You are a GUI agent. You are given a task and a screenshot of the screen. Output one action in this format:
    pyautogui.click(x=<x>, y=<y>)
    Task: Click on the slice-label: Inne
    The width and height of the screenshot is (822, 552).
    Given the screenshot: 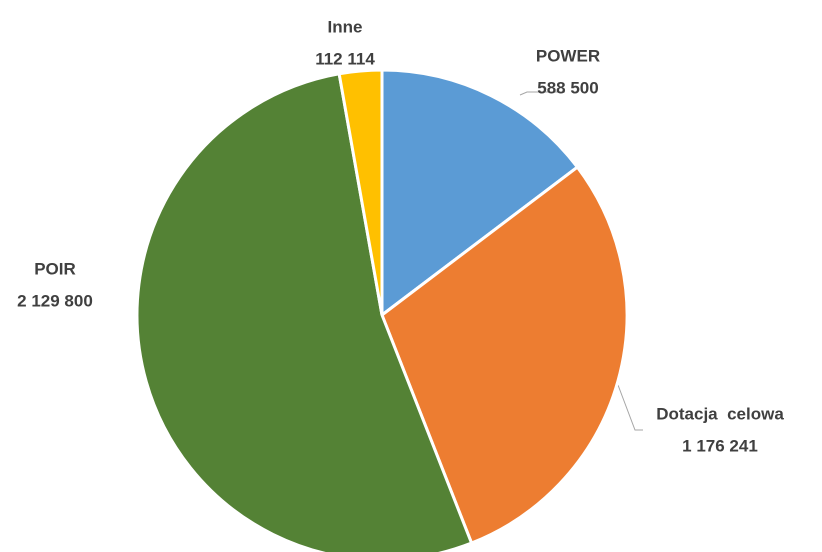 What is the action you would take?
    pyautogui.click(x=345, y=26)
    